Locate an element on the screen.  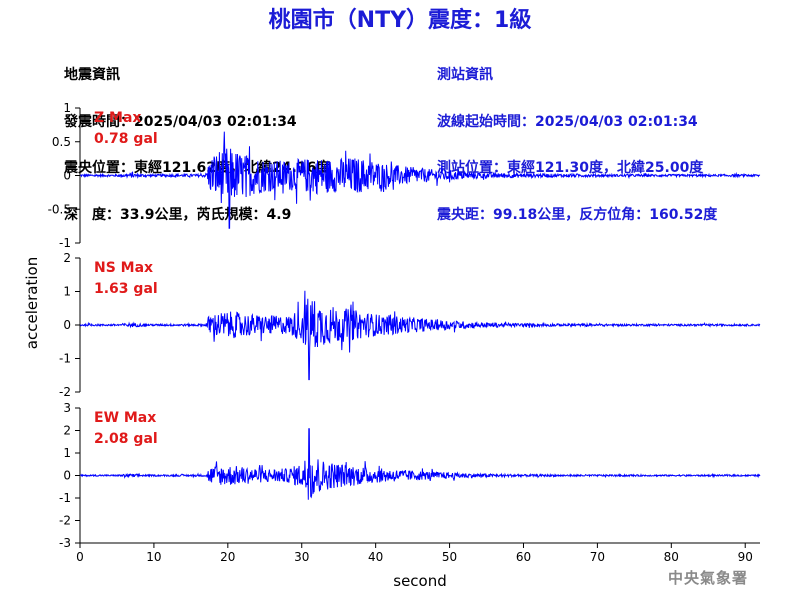
panel-max-label: Z Max is located at coordinates (117, 118).